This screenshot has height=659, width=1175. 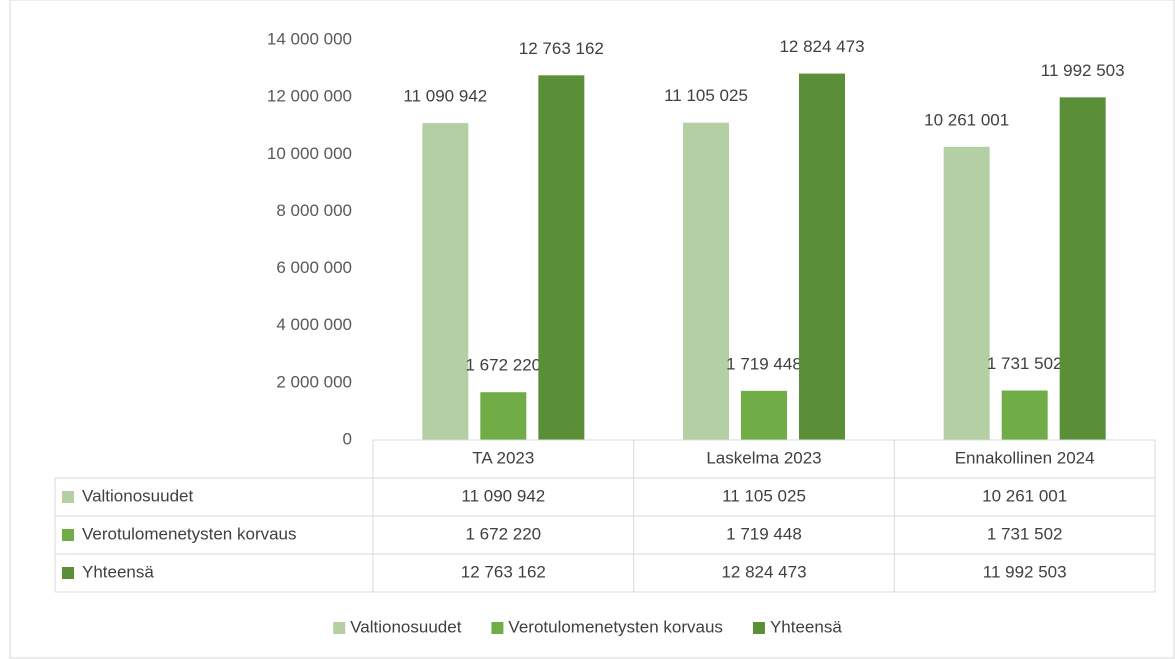 What do you see at coordinates (1025, 363) in the screenshot?
I see `data-label: 1 731 502` at bounding box center [1025, 363].